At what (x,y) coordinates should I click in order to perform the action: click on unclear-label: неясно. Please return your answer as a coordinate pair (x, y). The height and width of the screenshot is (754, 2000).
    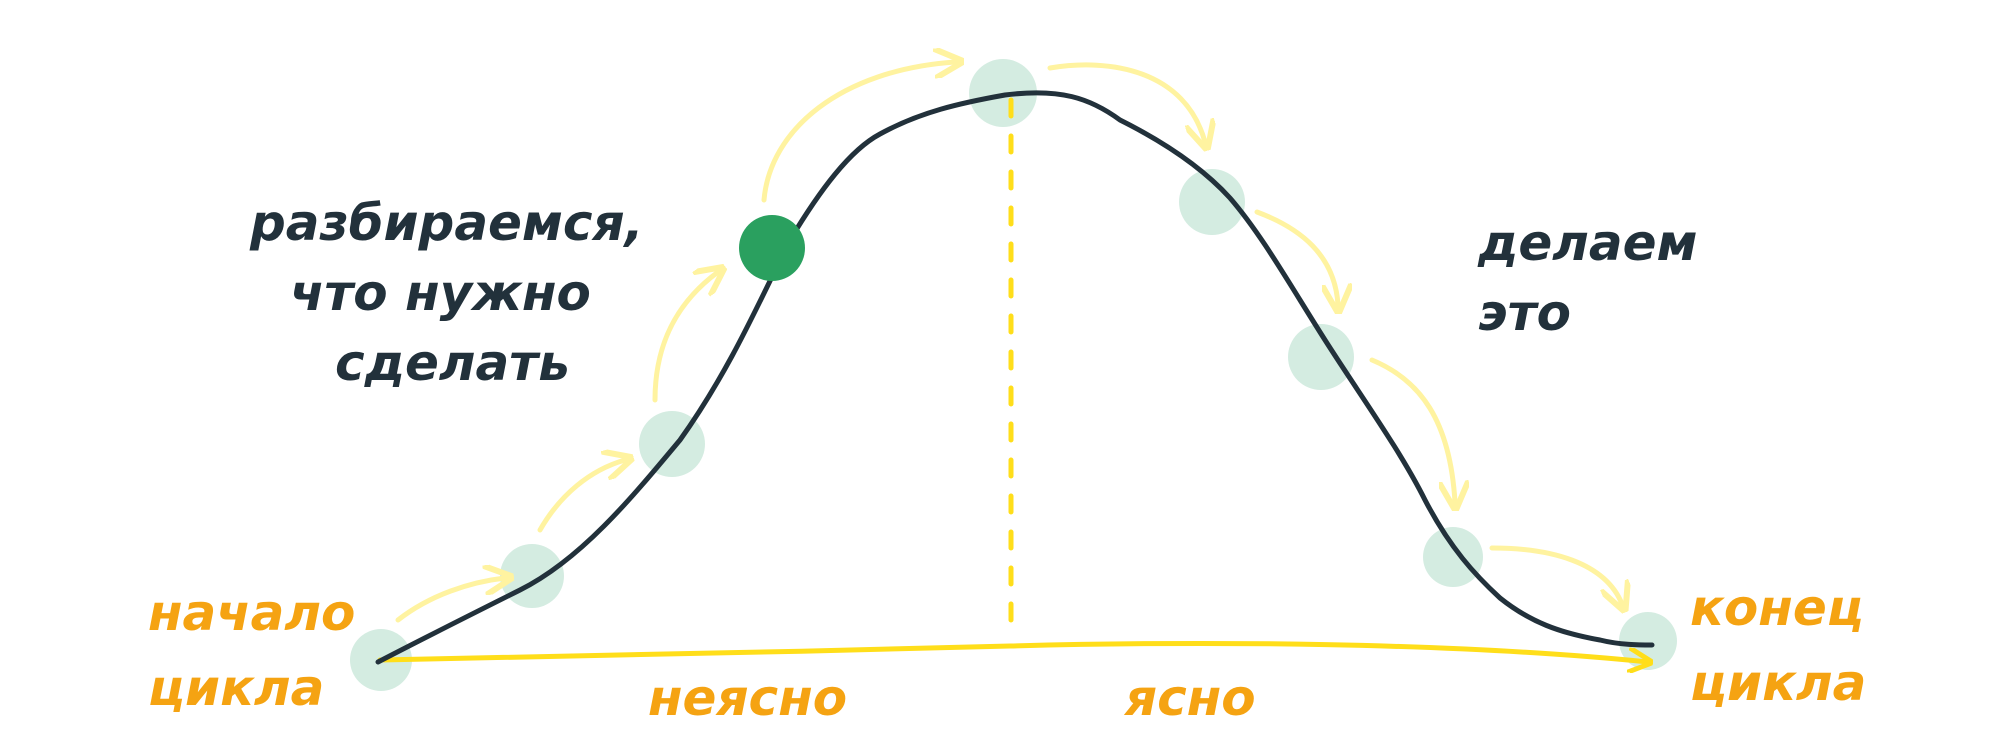
    Looking at the image, I should click on (747, 698).